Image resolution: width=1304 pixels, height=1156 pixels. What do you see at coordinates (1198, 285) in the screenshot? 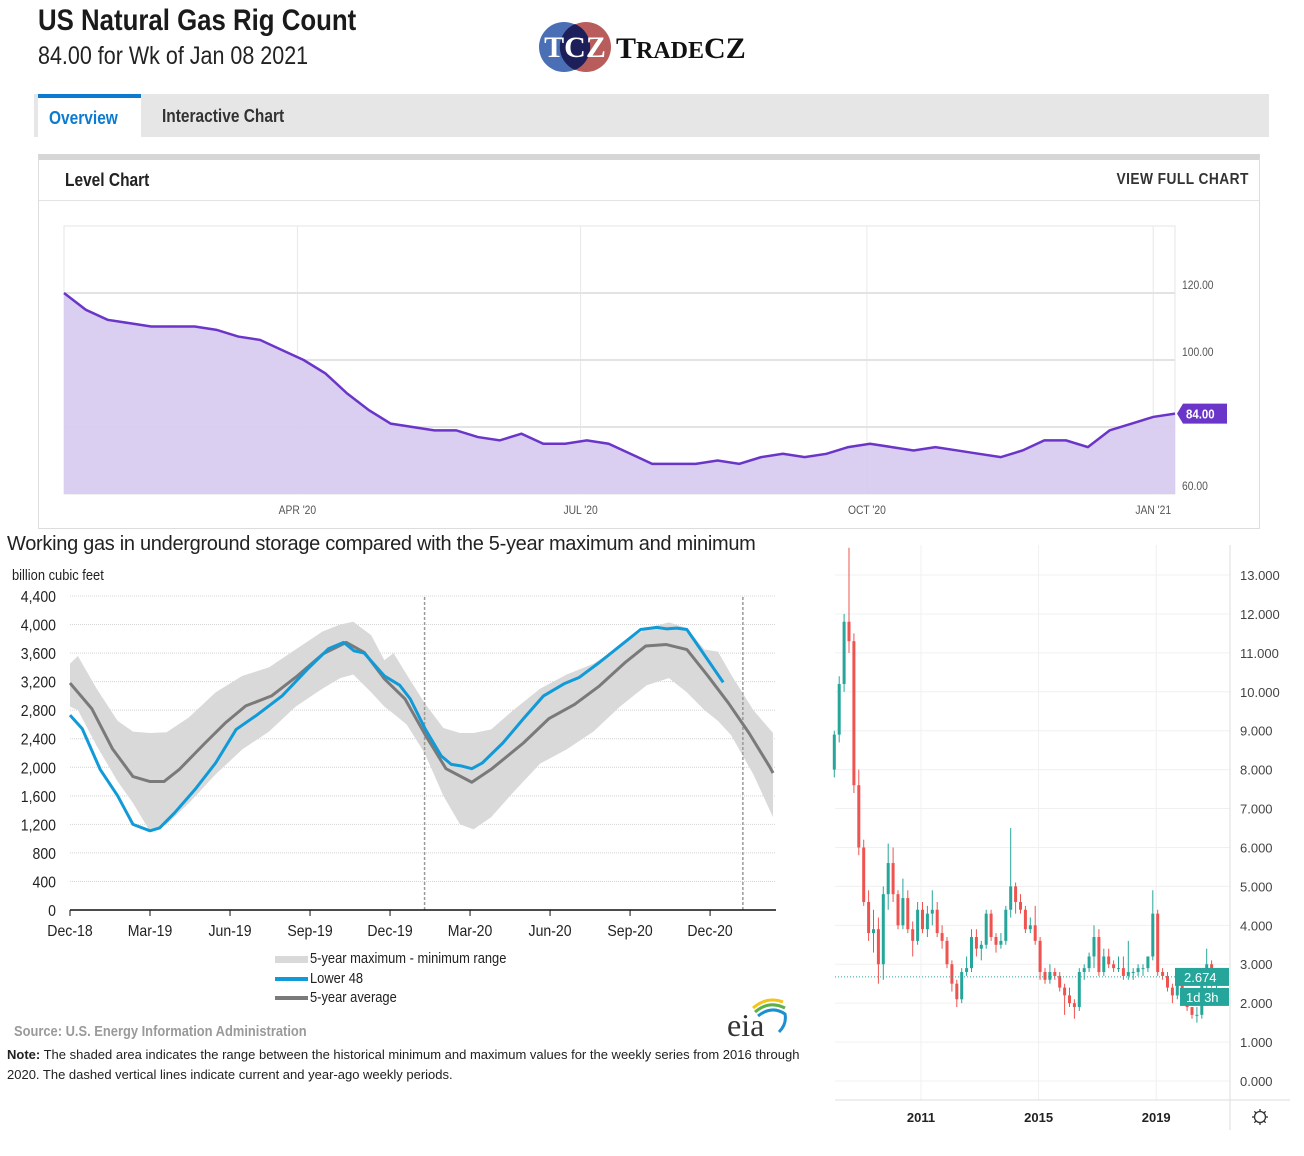
I see `y-tick-label: 120.00` at bounding box center [1198, 285].